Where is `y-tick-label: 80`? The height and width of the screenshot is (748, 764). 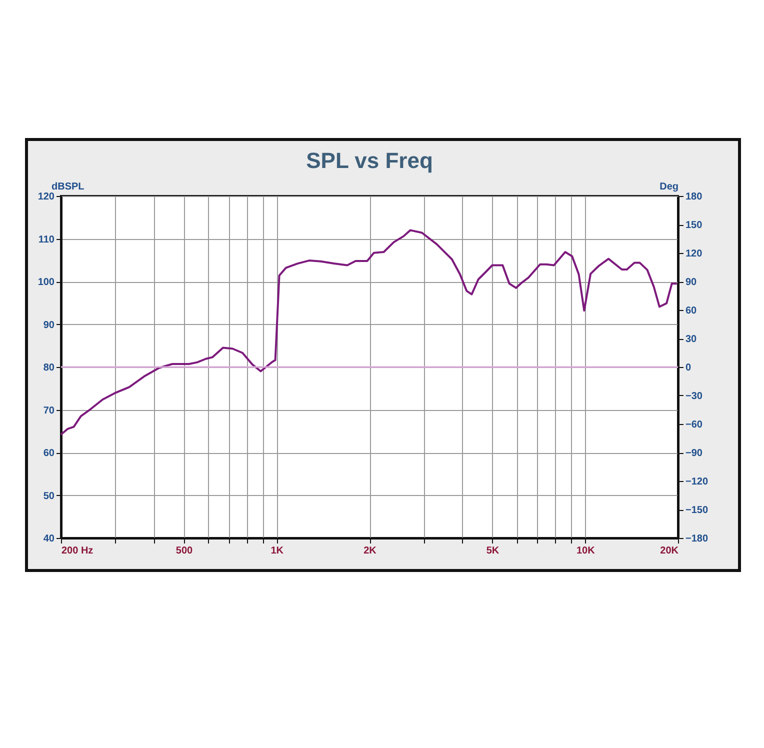 y-tick-label: 80 is located at coordinates (49, 368).